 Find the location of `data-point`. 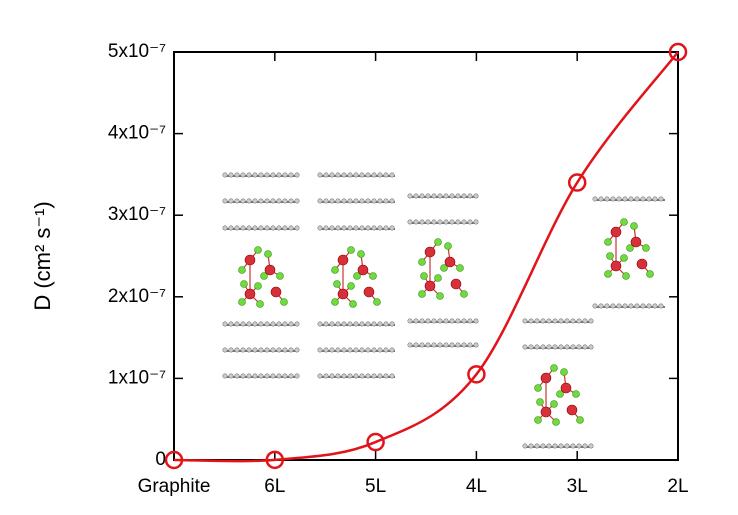

data-point is located at coordinates (275, 460).